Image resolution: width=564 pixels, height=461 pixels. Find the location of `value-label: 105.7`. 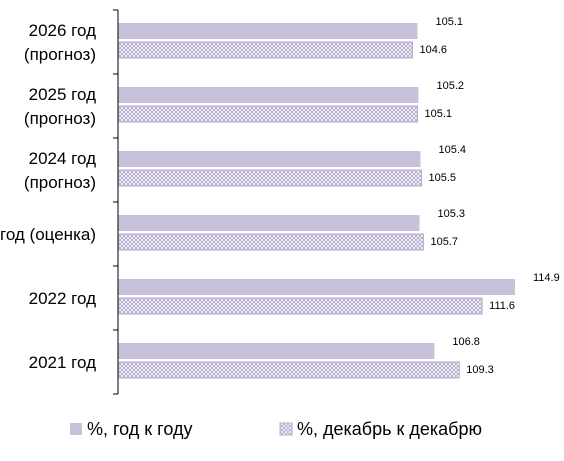

value-label: 105.7 is located at coordinates (444, 242).